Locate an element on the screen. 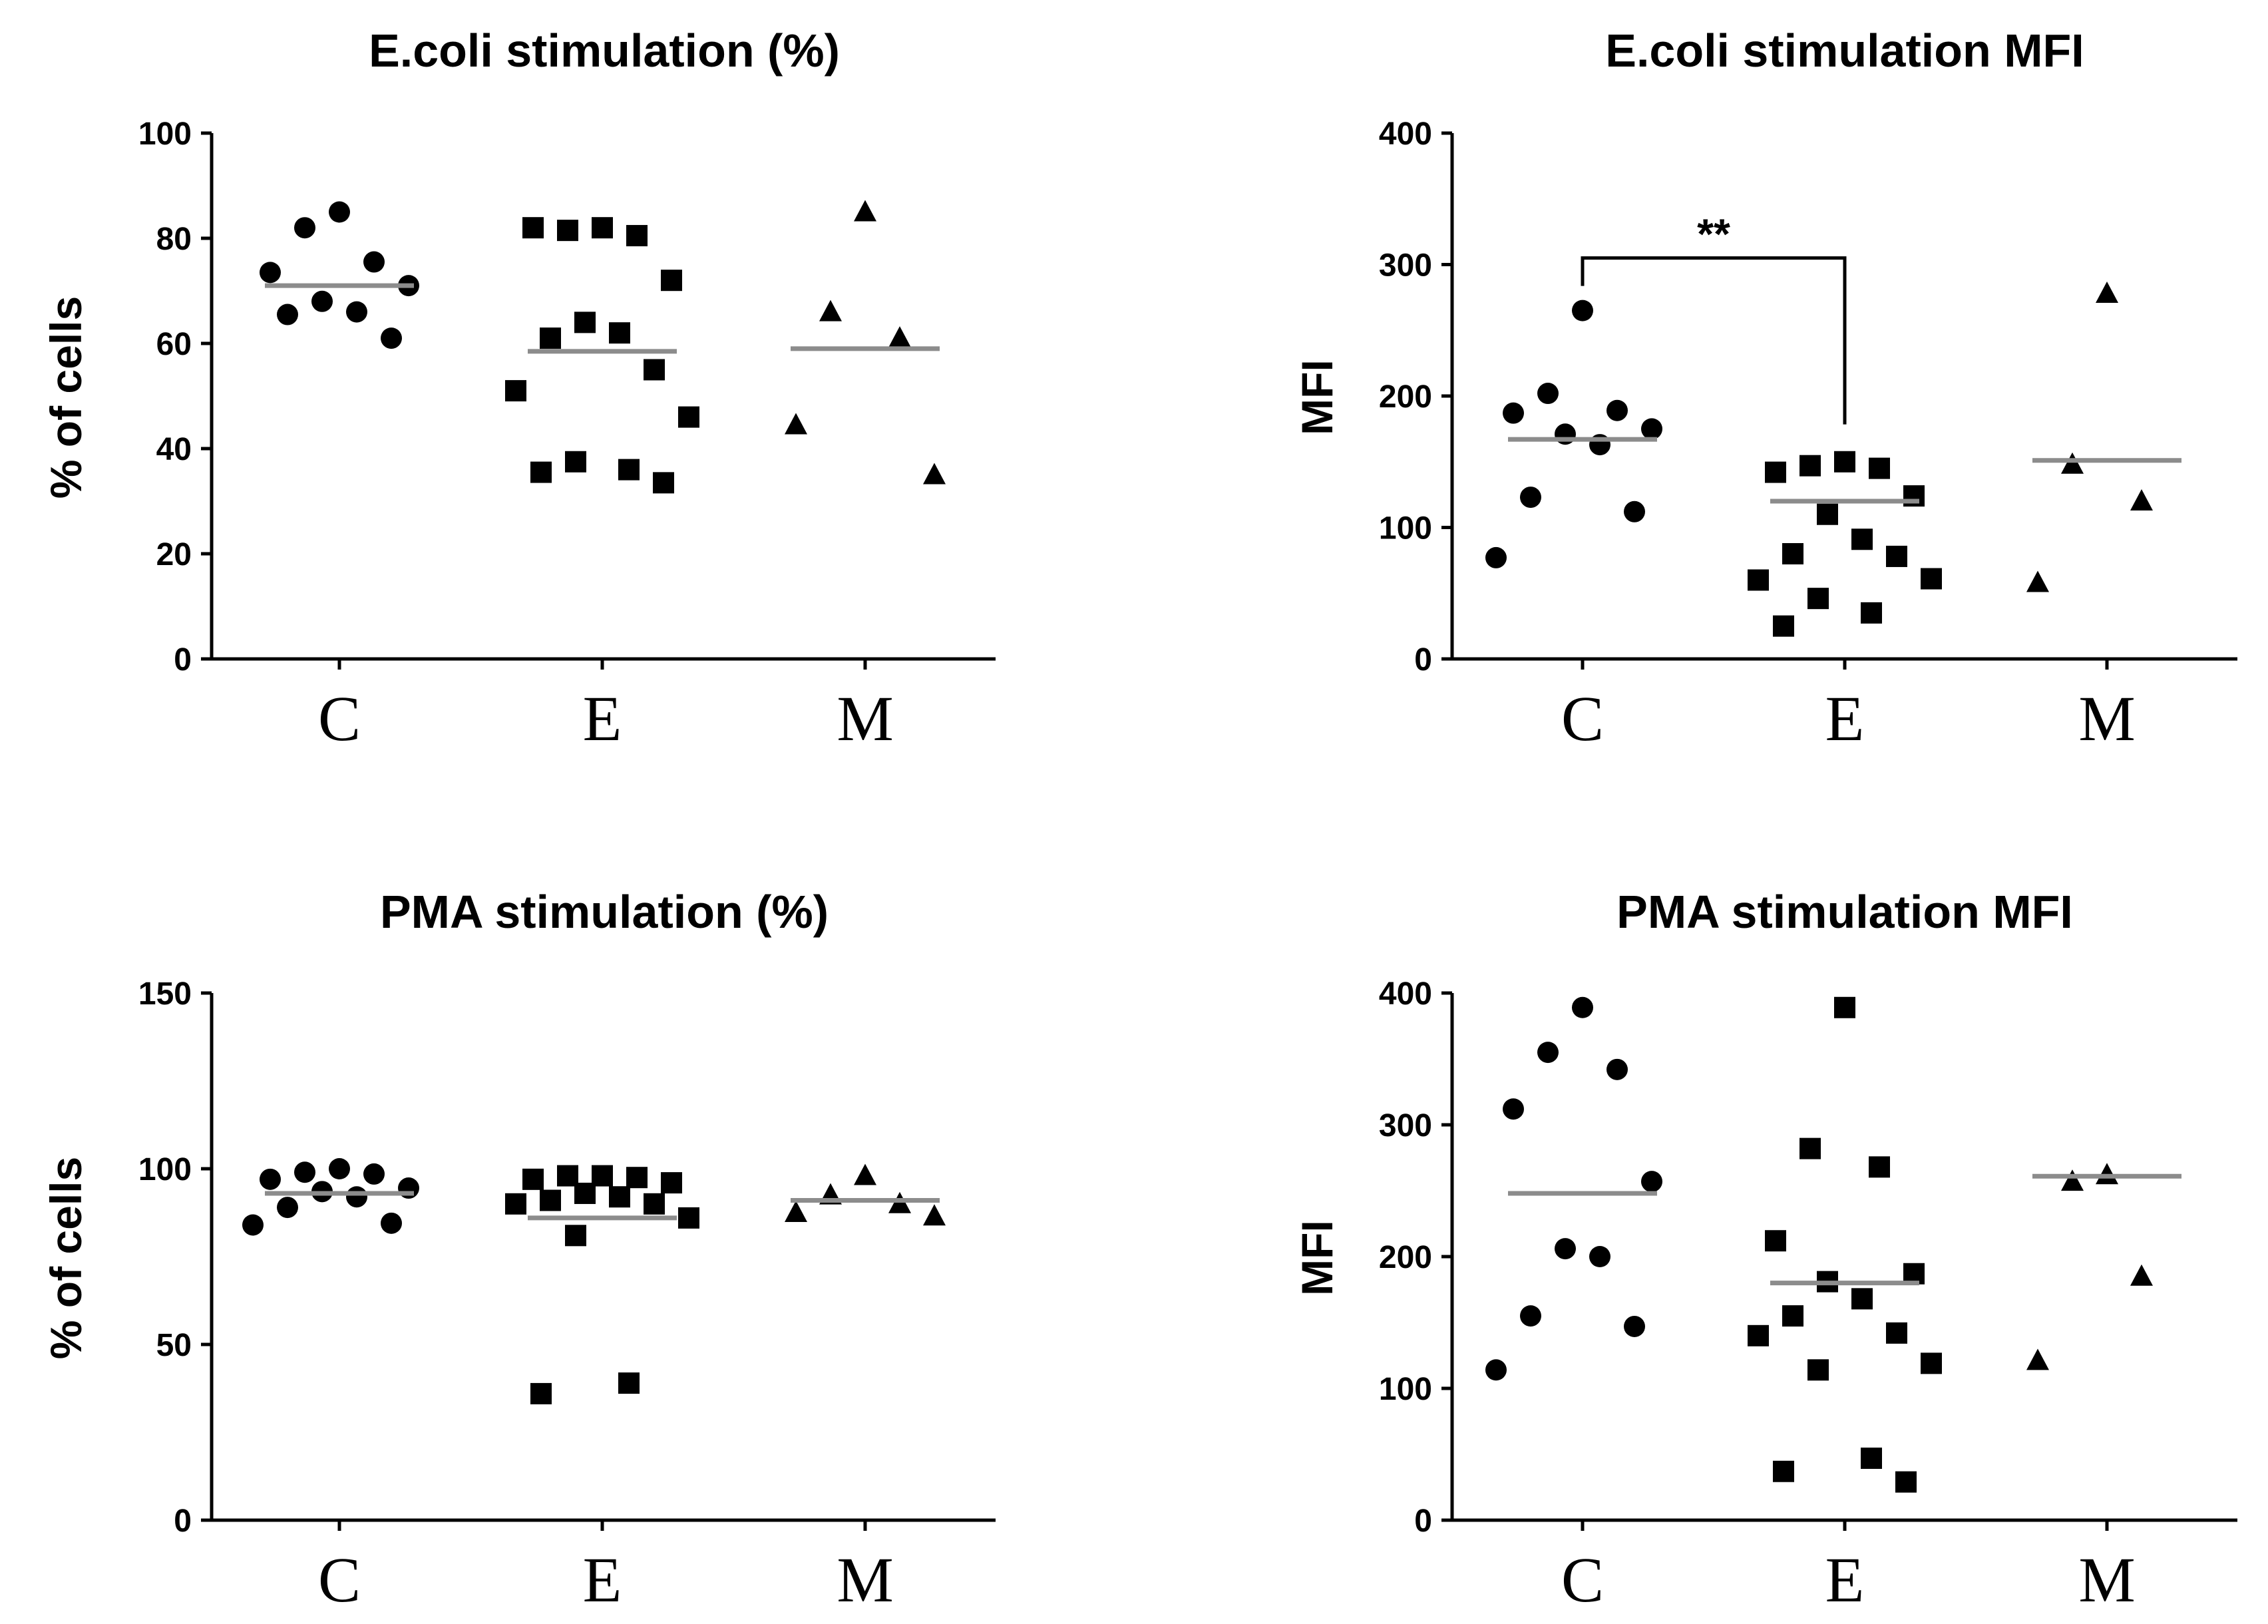  chart-title: PMA stimulation MFI is located at coordinates (1844, 912).